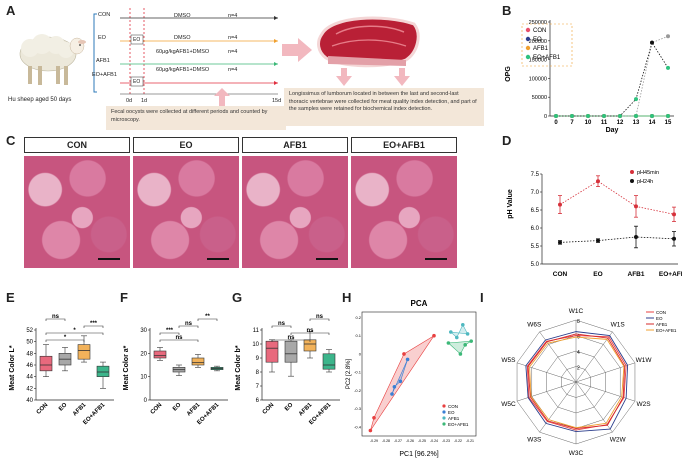 This screenshot has height=463, width=685. I want to click on h-xtick-label: -0.25, so click(422, 441).